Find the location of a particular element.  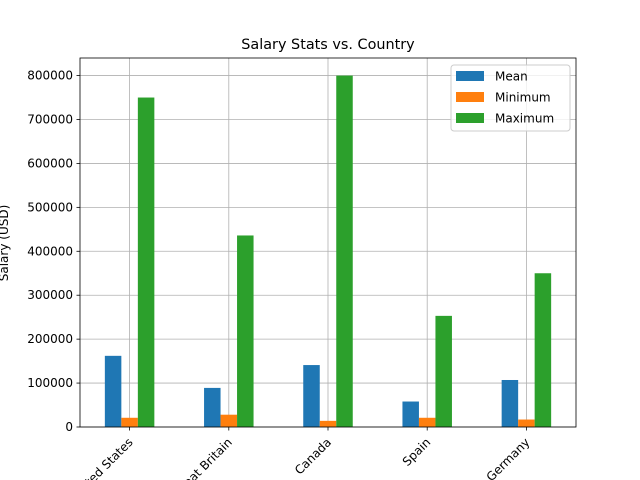

legend-label: Minimum is located at coordinates (523, 98).